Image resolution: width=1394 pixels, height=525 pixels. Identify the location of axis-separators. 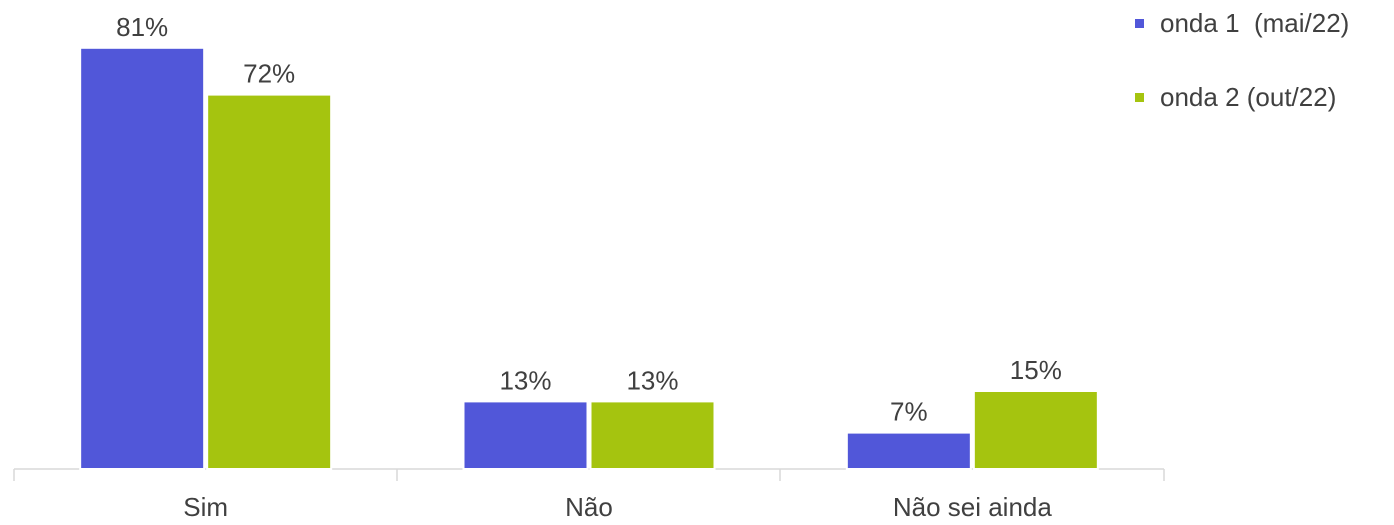
(589, 475).